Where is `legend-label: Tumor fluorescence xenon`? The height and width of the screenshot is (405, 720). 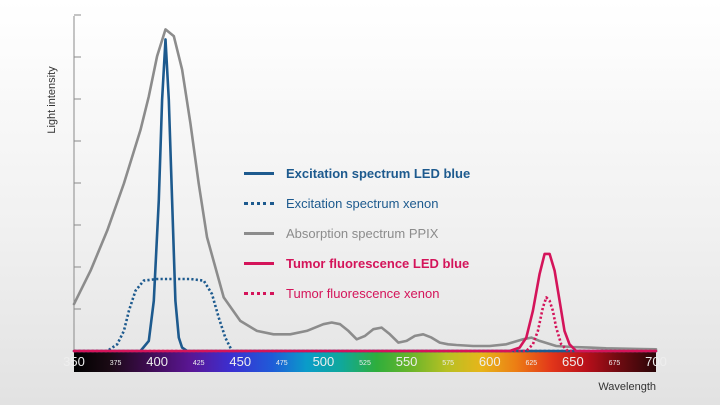 legend-label: Tumor fluorescence xenon is located at coordinates (363, 293).